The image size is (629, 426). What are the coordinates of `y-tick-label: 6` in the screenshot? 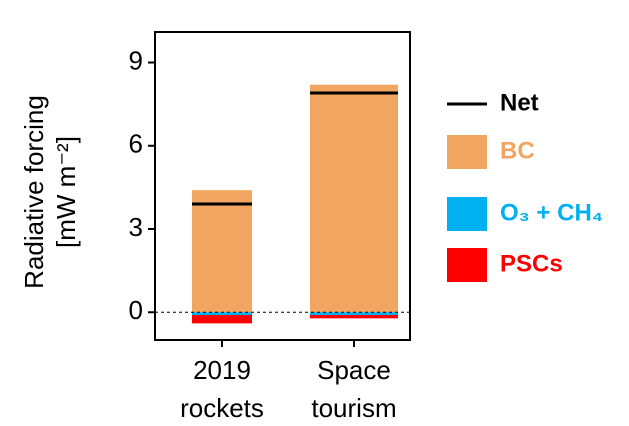 It's located at (136, 144).